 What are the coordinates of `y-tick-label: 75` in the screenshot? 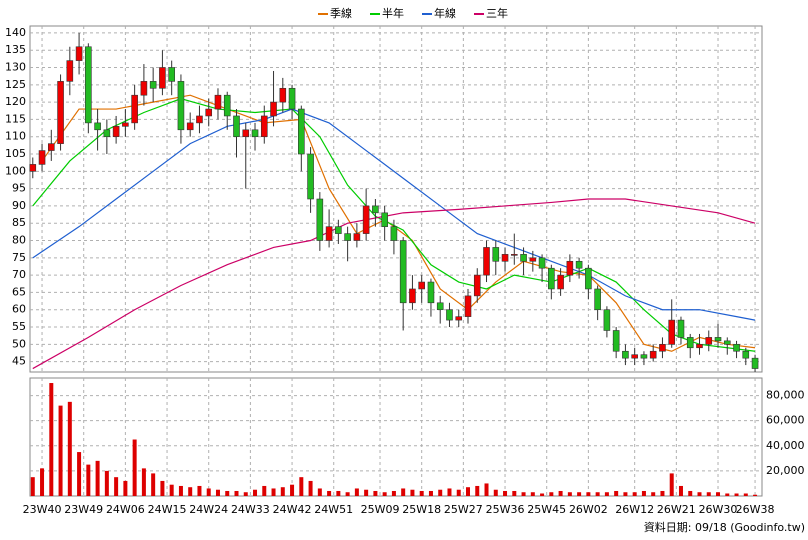 It's located at (19, 257).